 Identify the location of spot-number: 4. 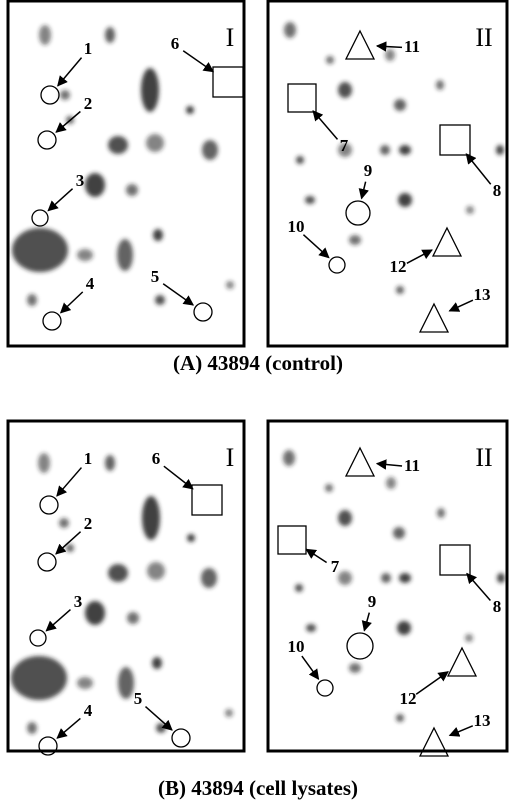
(90, 283).